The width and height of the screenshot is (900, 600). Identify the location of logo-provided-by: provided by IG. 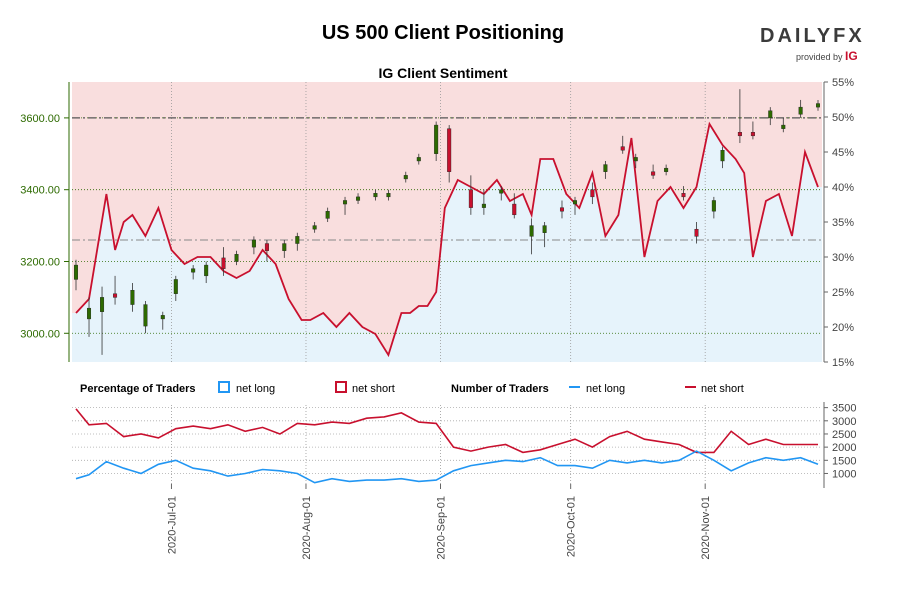
(827, 56).